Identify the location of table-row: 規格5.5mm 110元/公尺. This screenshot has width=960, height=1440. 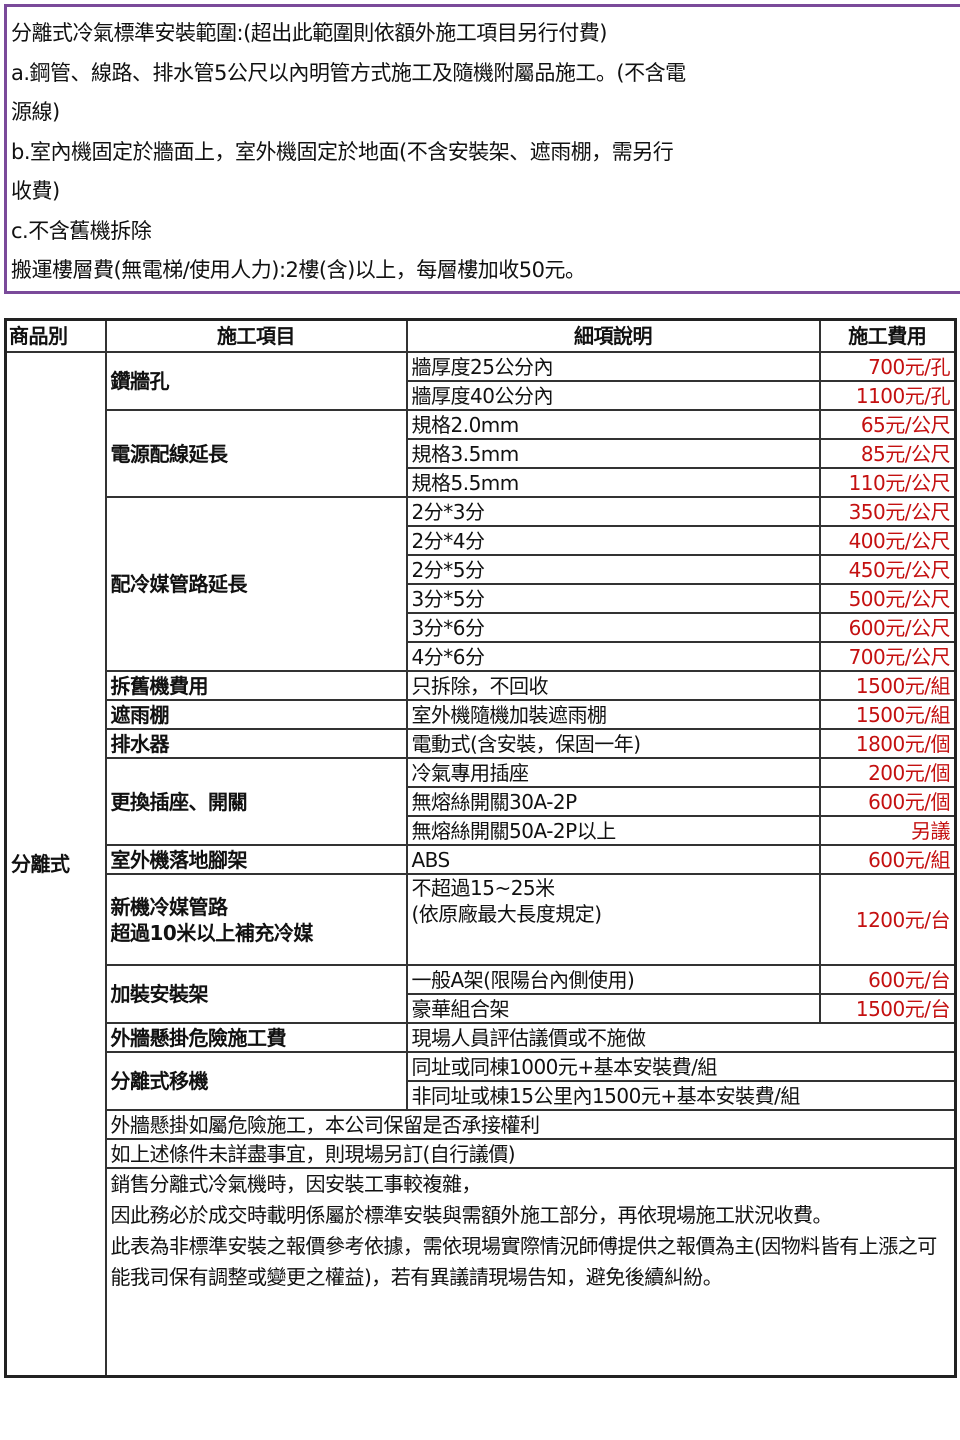
(481, 482).